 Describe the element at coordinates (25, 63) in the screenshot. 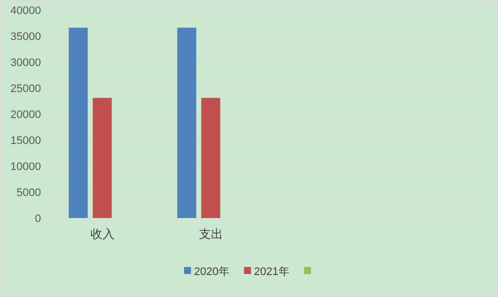

I see `y-tick-label: 30000` at that location.